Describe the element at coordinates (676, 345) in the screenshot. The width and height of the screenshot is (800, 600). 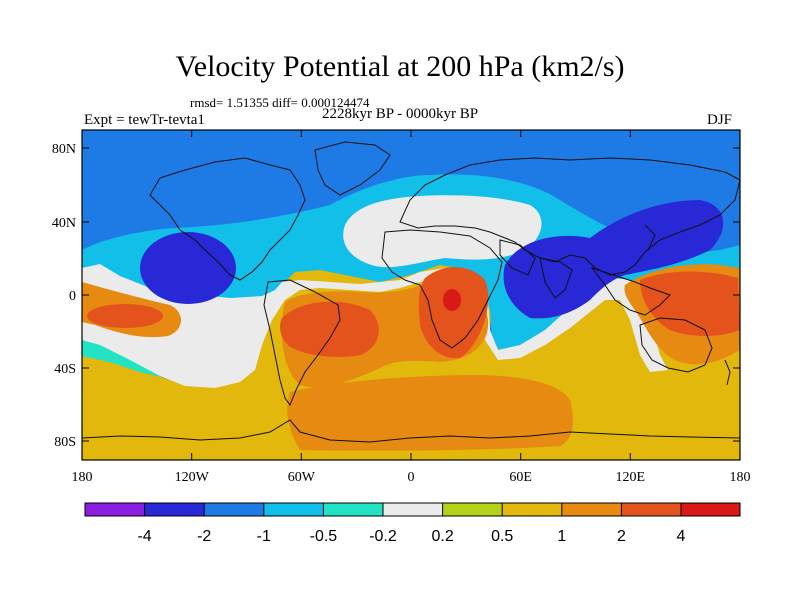
I see `coast-australia` at that location.